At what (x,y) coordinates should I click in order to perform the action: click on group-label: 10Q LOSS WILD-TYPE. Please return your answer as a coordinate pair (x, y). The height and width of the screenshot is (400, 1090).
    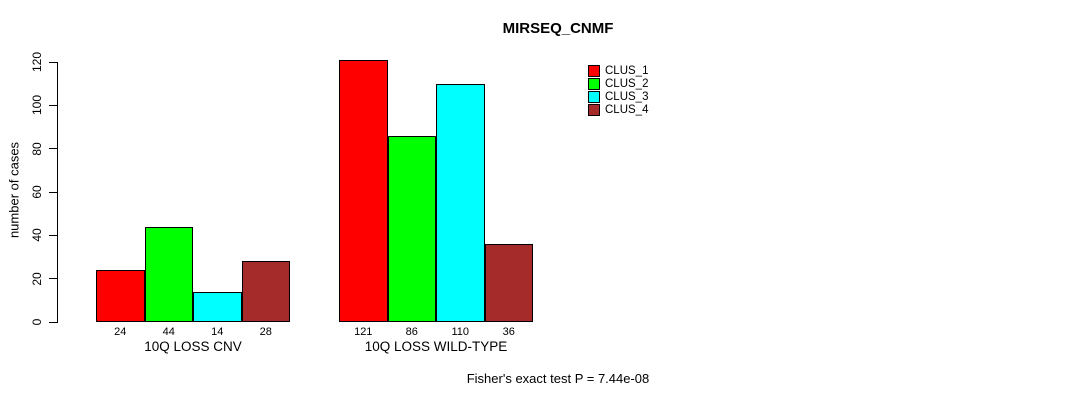
    Looking at the image, I should click on (436, 346).